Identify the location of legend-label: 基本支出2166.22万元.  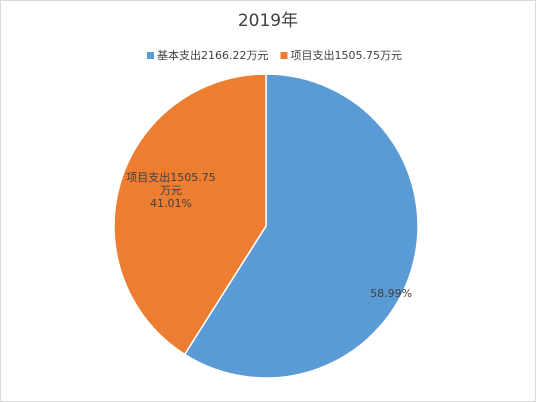
(213, 55).